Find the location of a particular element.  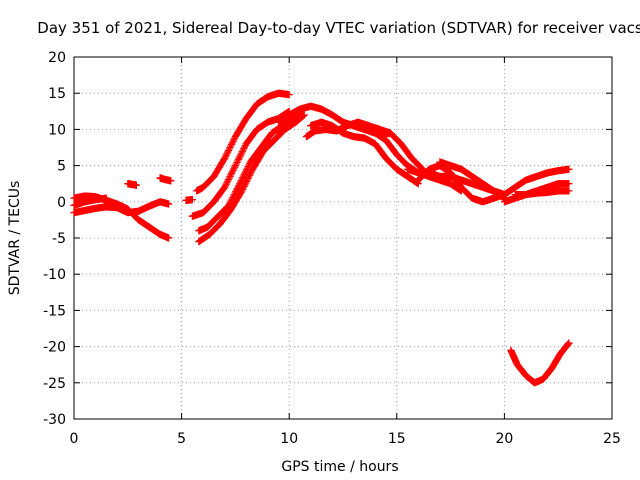

y-tick-label: -20 is located at coordinates (54, 348).